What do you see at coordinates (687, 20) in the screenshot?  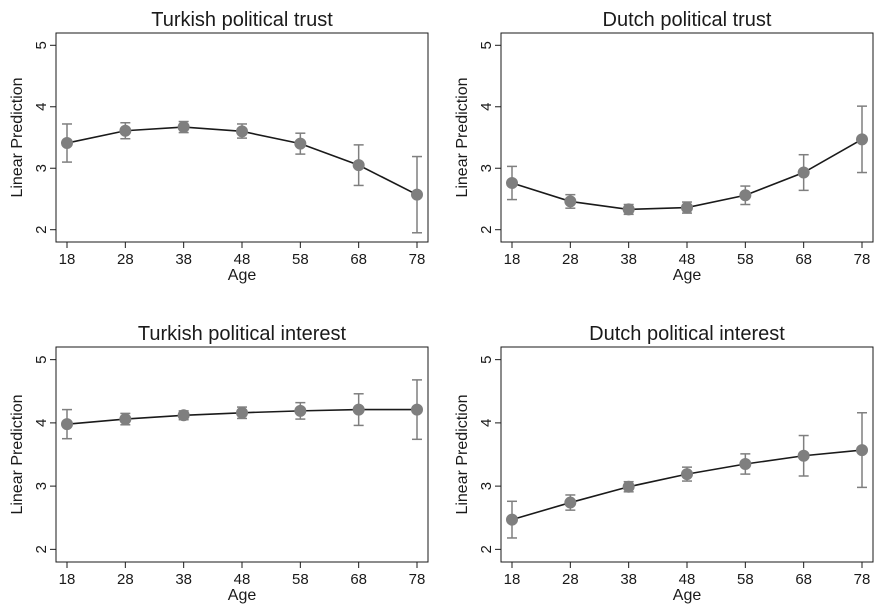 I see `chart-title: Dutch political trust` at bounding box center [687, 20].